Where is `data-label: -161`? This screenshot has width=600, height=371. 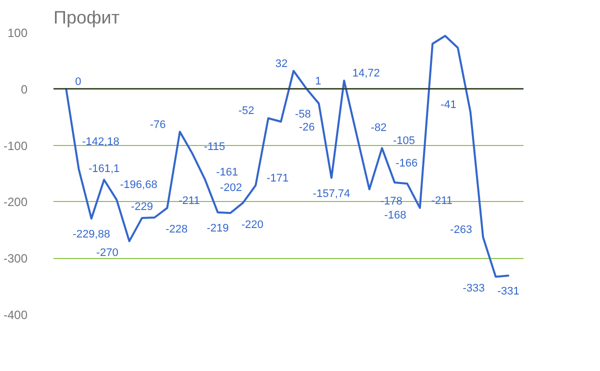
data-label: -161 is located at coordinates (227, 172).